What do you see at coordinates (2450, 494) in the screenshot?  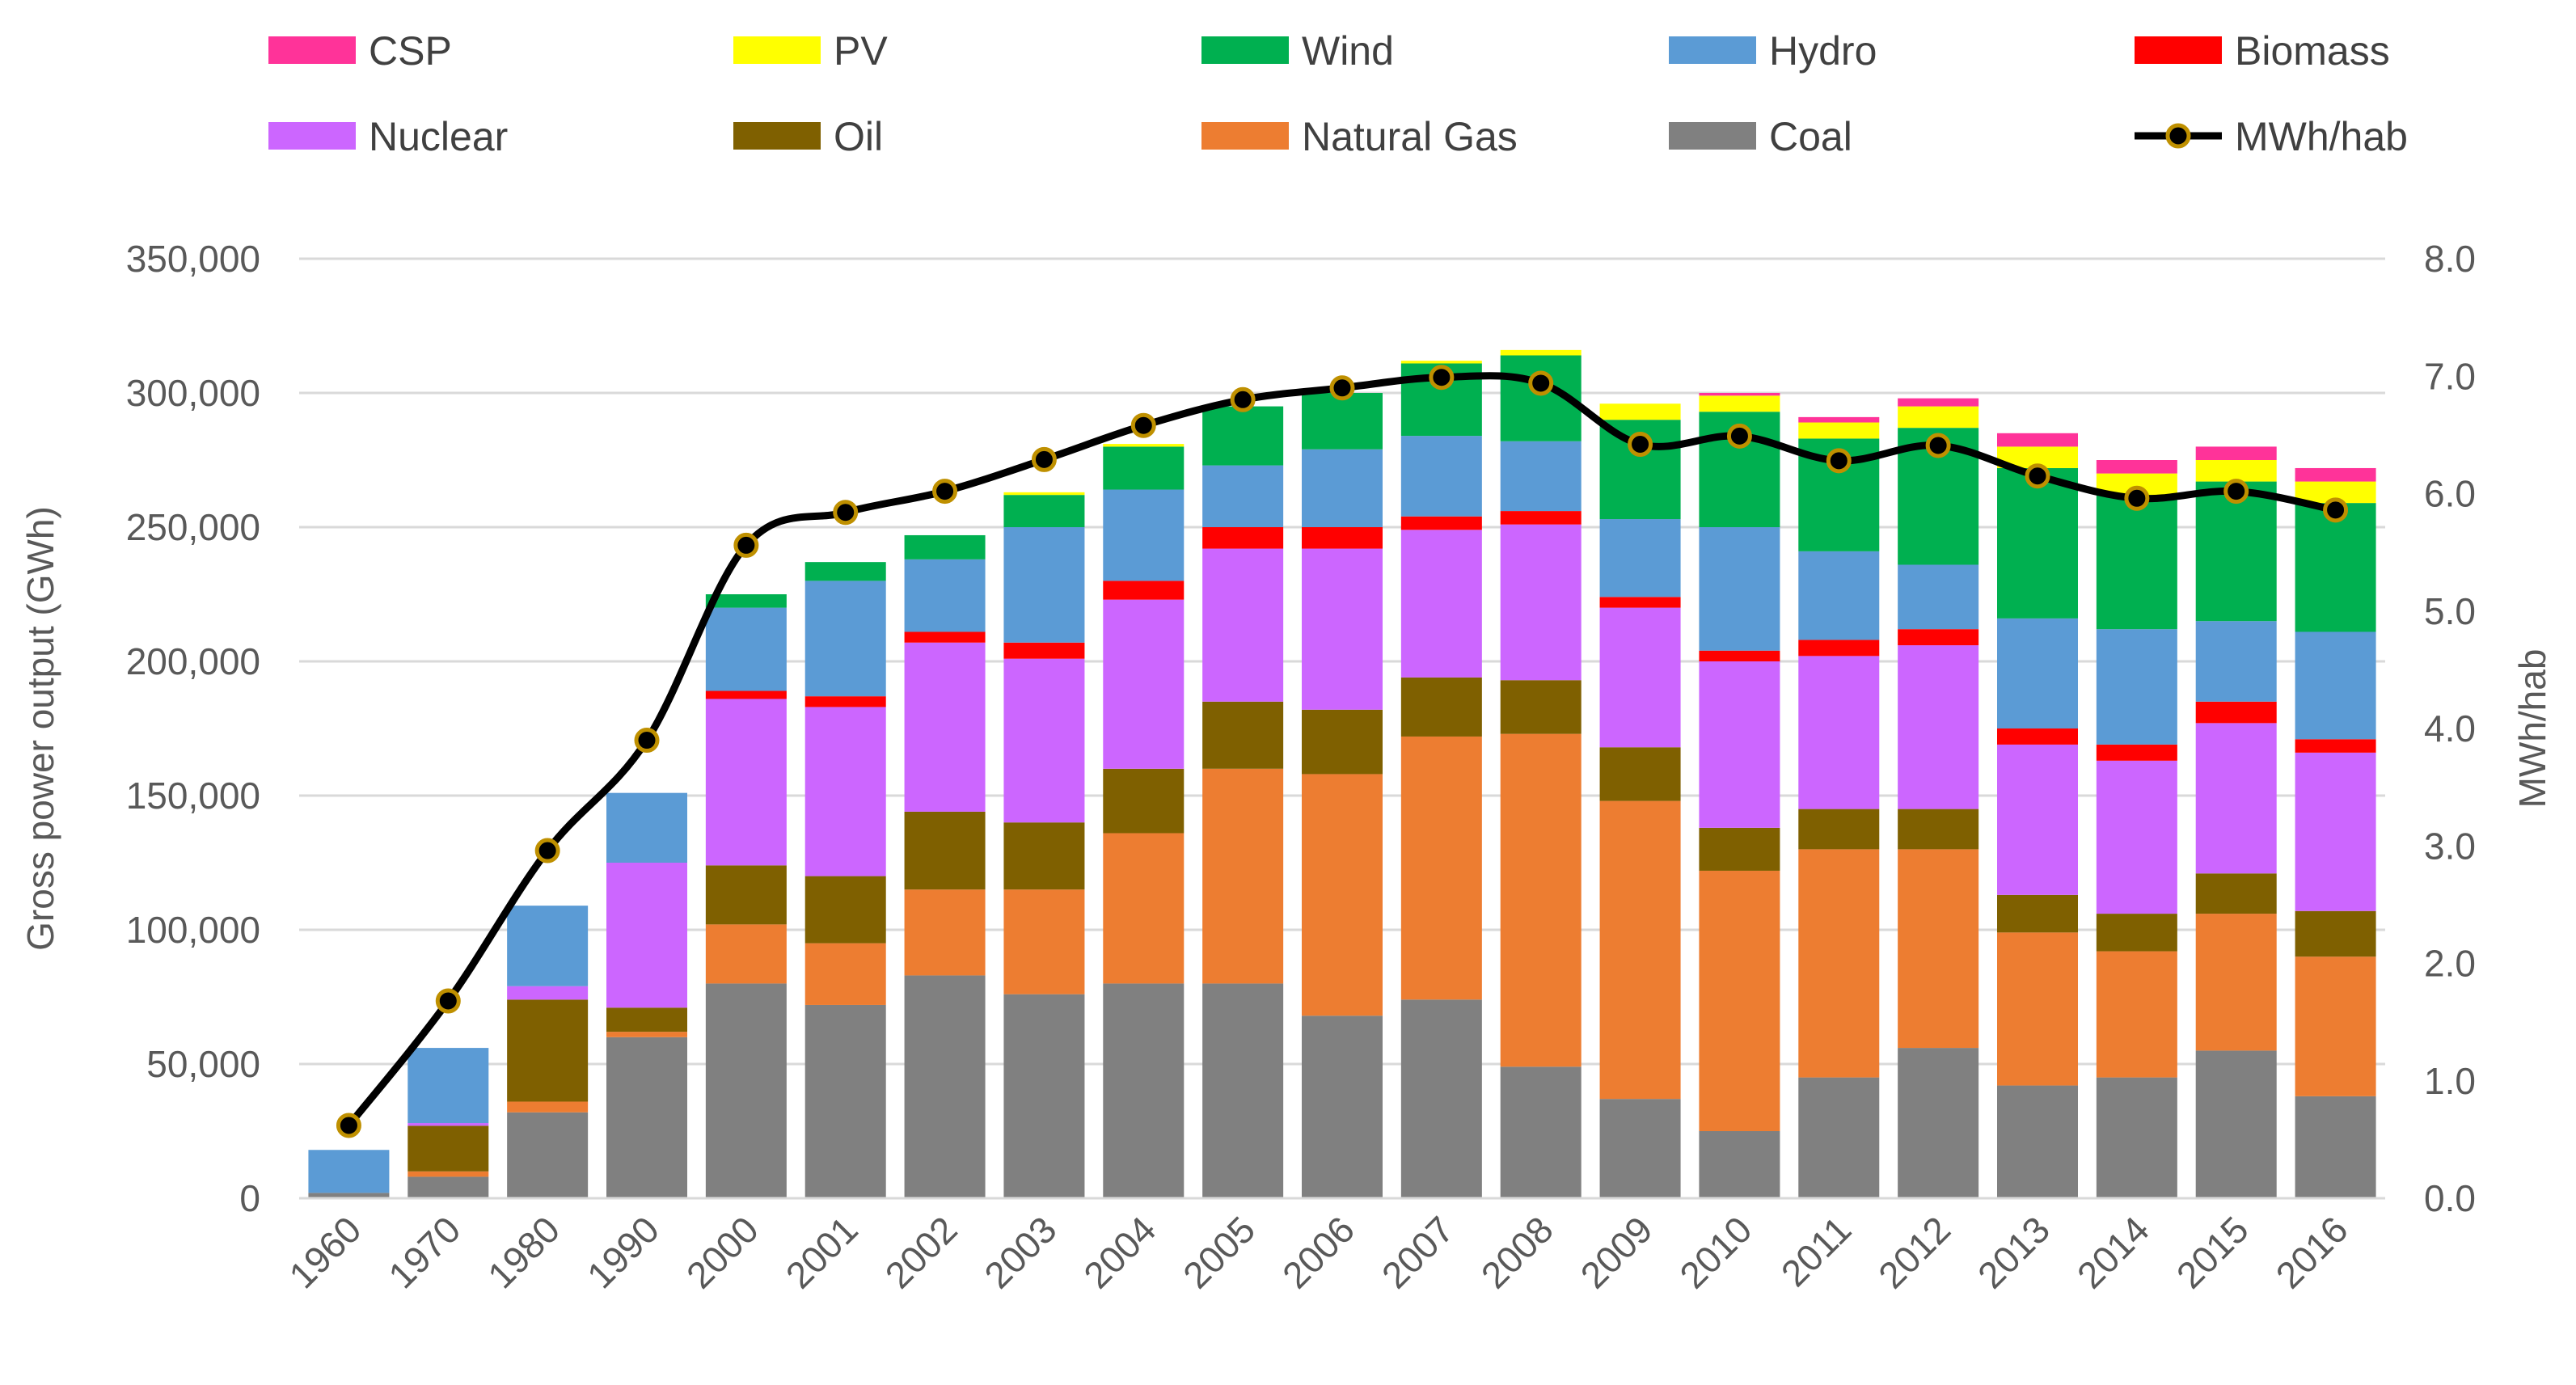 I see `y-right-tick-label: 6.0` at bounding box center [2450, 494].